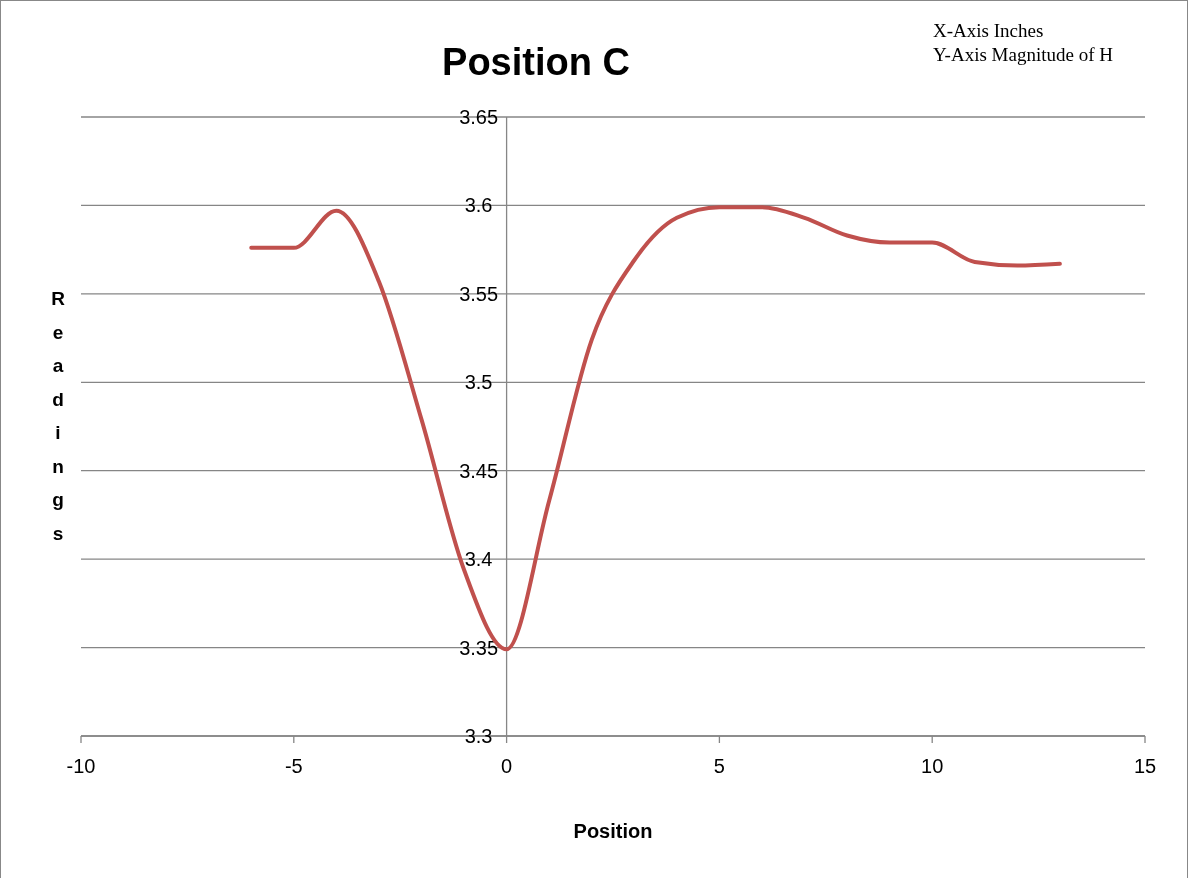 The width and height of the screenshot is (1188, 878). What do you see at coordinates (507, 766) in the screenshot?
I see `x-tick-label: 0` at bounding box center [507, 766].